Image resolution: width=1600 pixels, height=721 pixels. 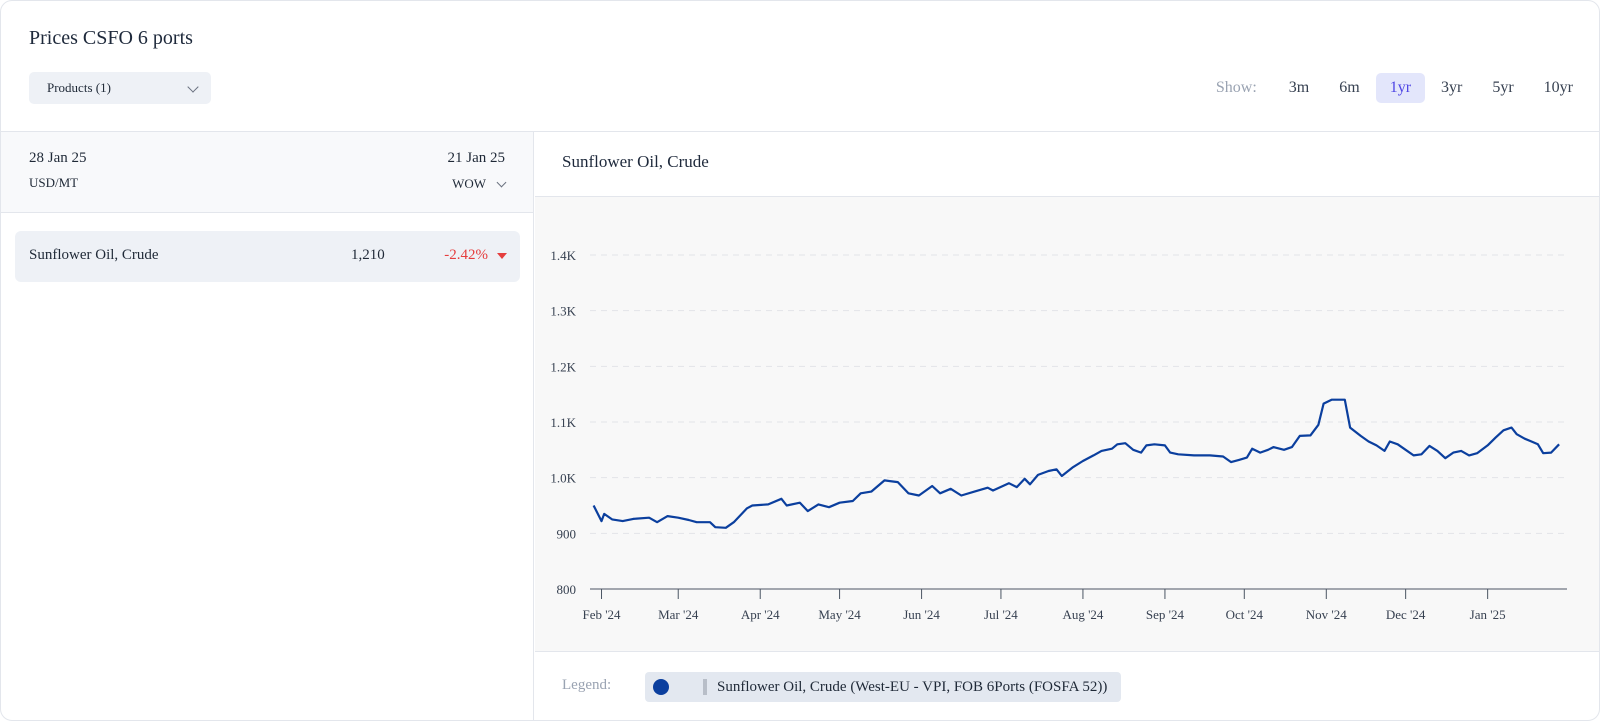 I want to click on series-dot-icon, so click(x=661, y=687).